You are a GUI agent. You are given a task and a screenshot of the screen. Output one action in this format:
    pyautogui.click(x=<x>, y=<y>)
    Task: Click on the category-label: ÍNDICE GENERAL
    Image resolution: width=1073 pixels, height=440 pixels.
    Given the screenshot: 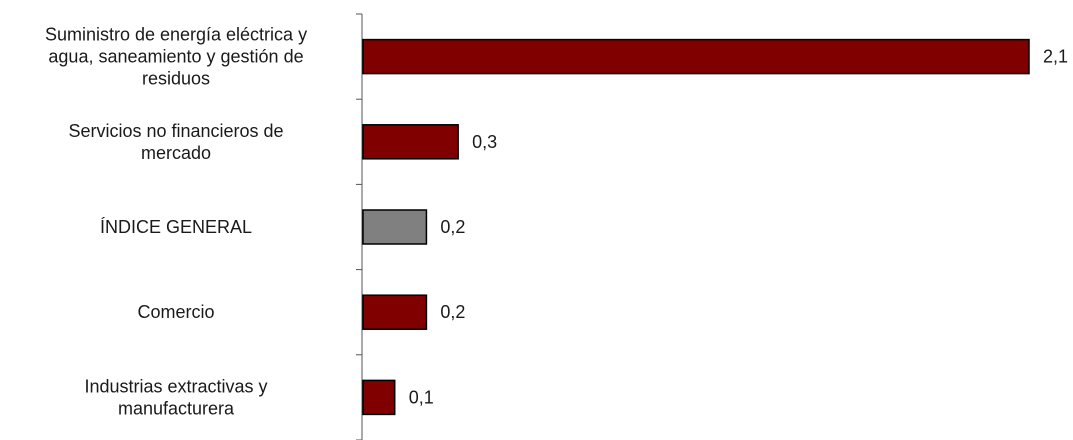 What is the action you would take?
    pyautogui.click(x=176, y=227)
    